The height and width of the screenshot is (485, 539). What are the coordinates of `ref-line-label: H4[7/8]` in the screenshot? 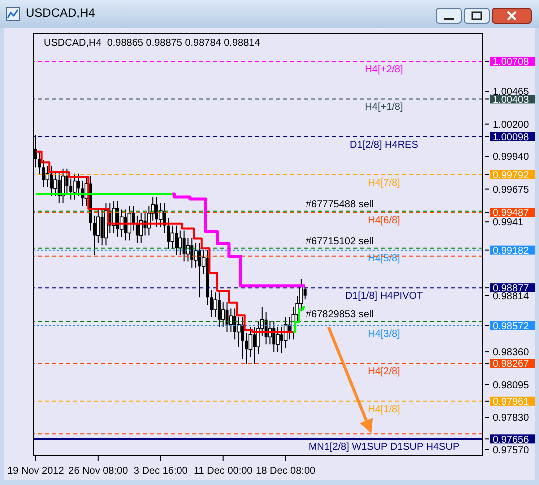 It's located at (384, 183).